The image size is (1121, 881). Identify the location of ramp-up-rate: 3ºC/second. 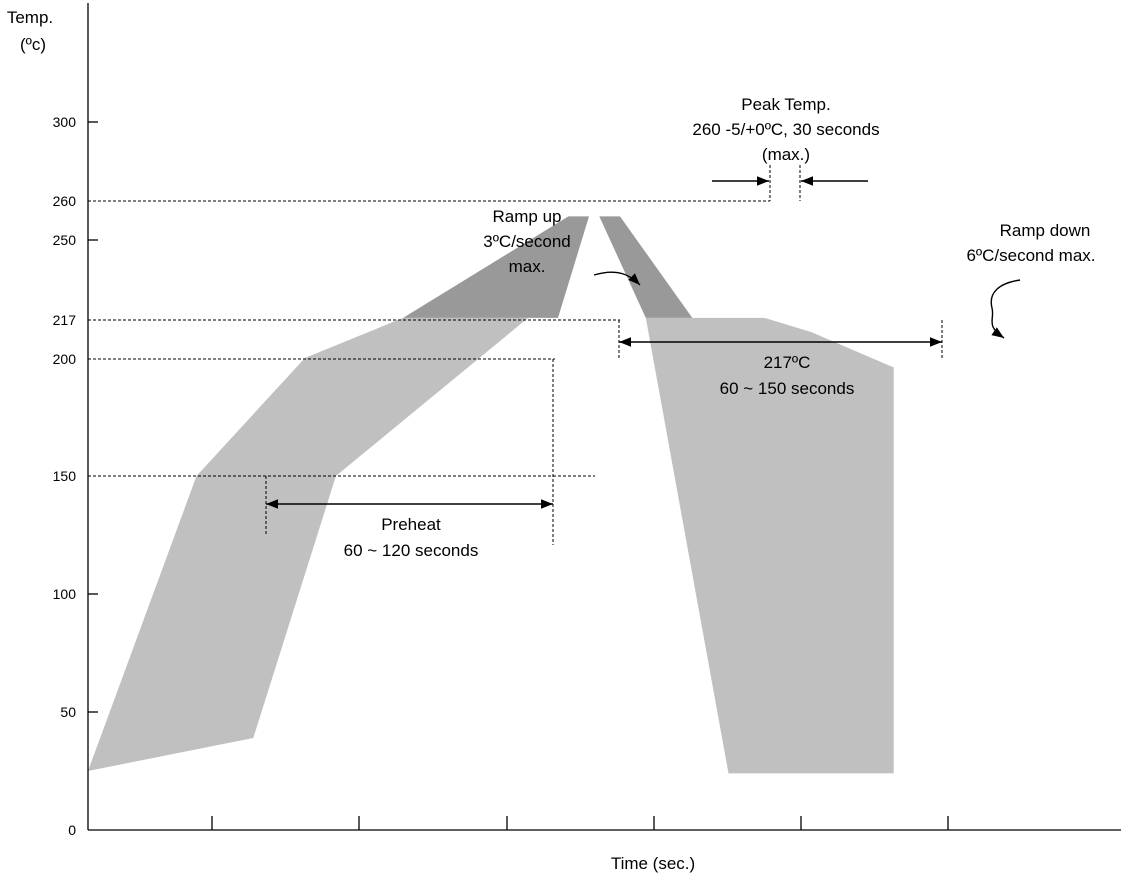
(526, 241).